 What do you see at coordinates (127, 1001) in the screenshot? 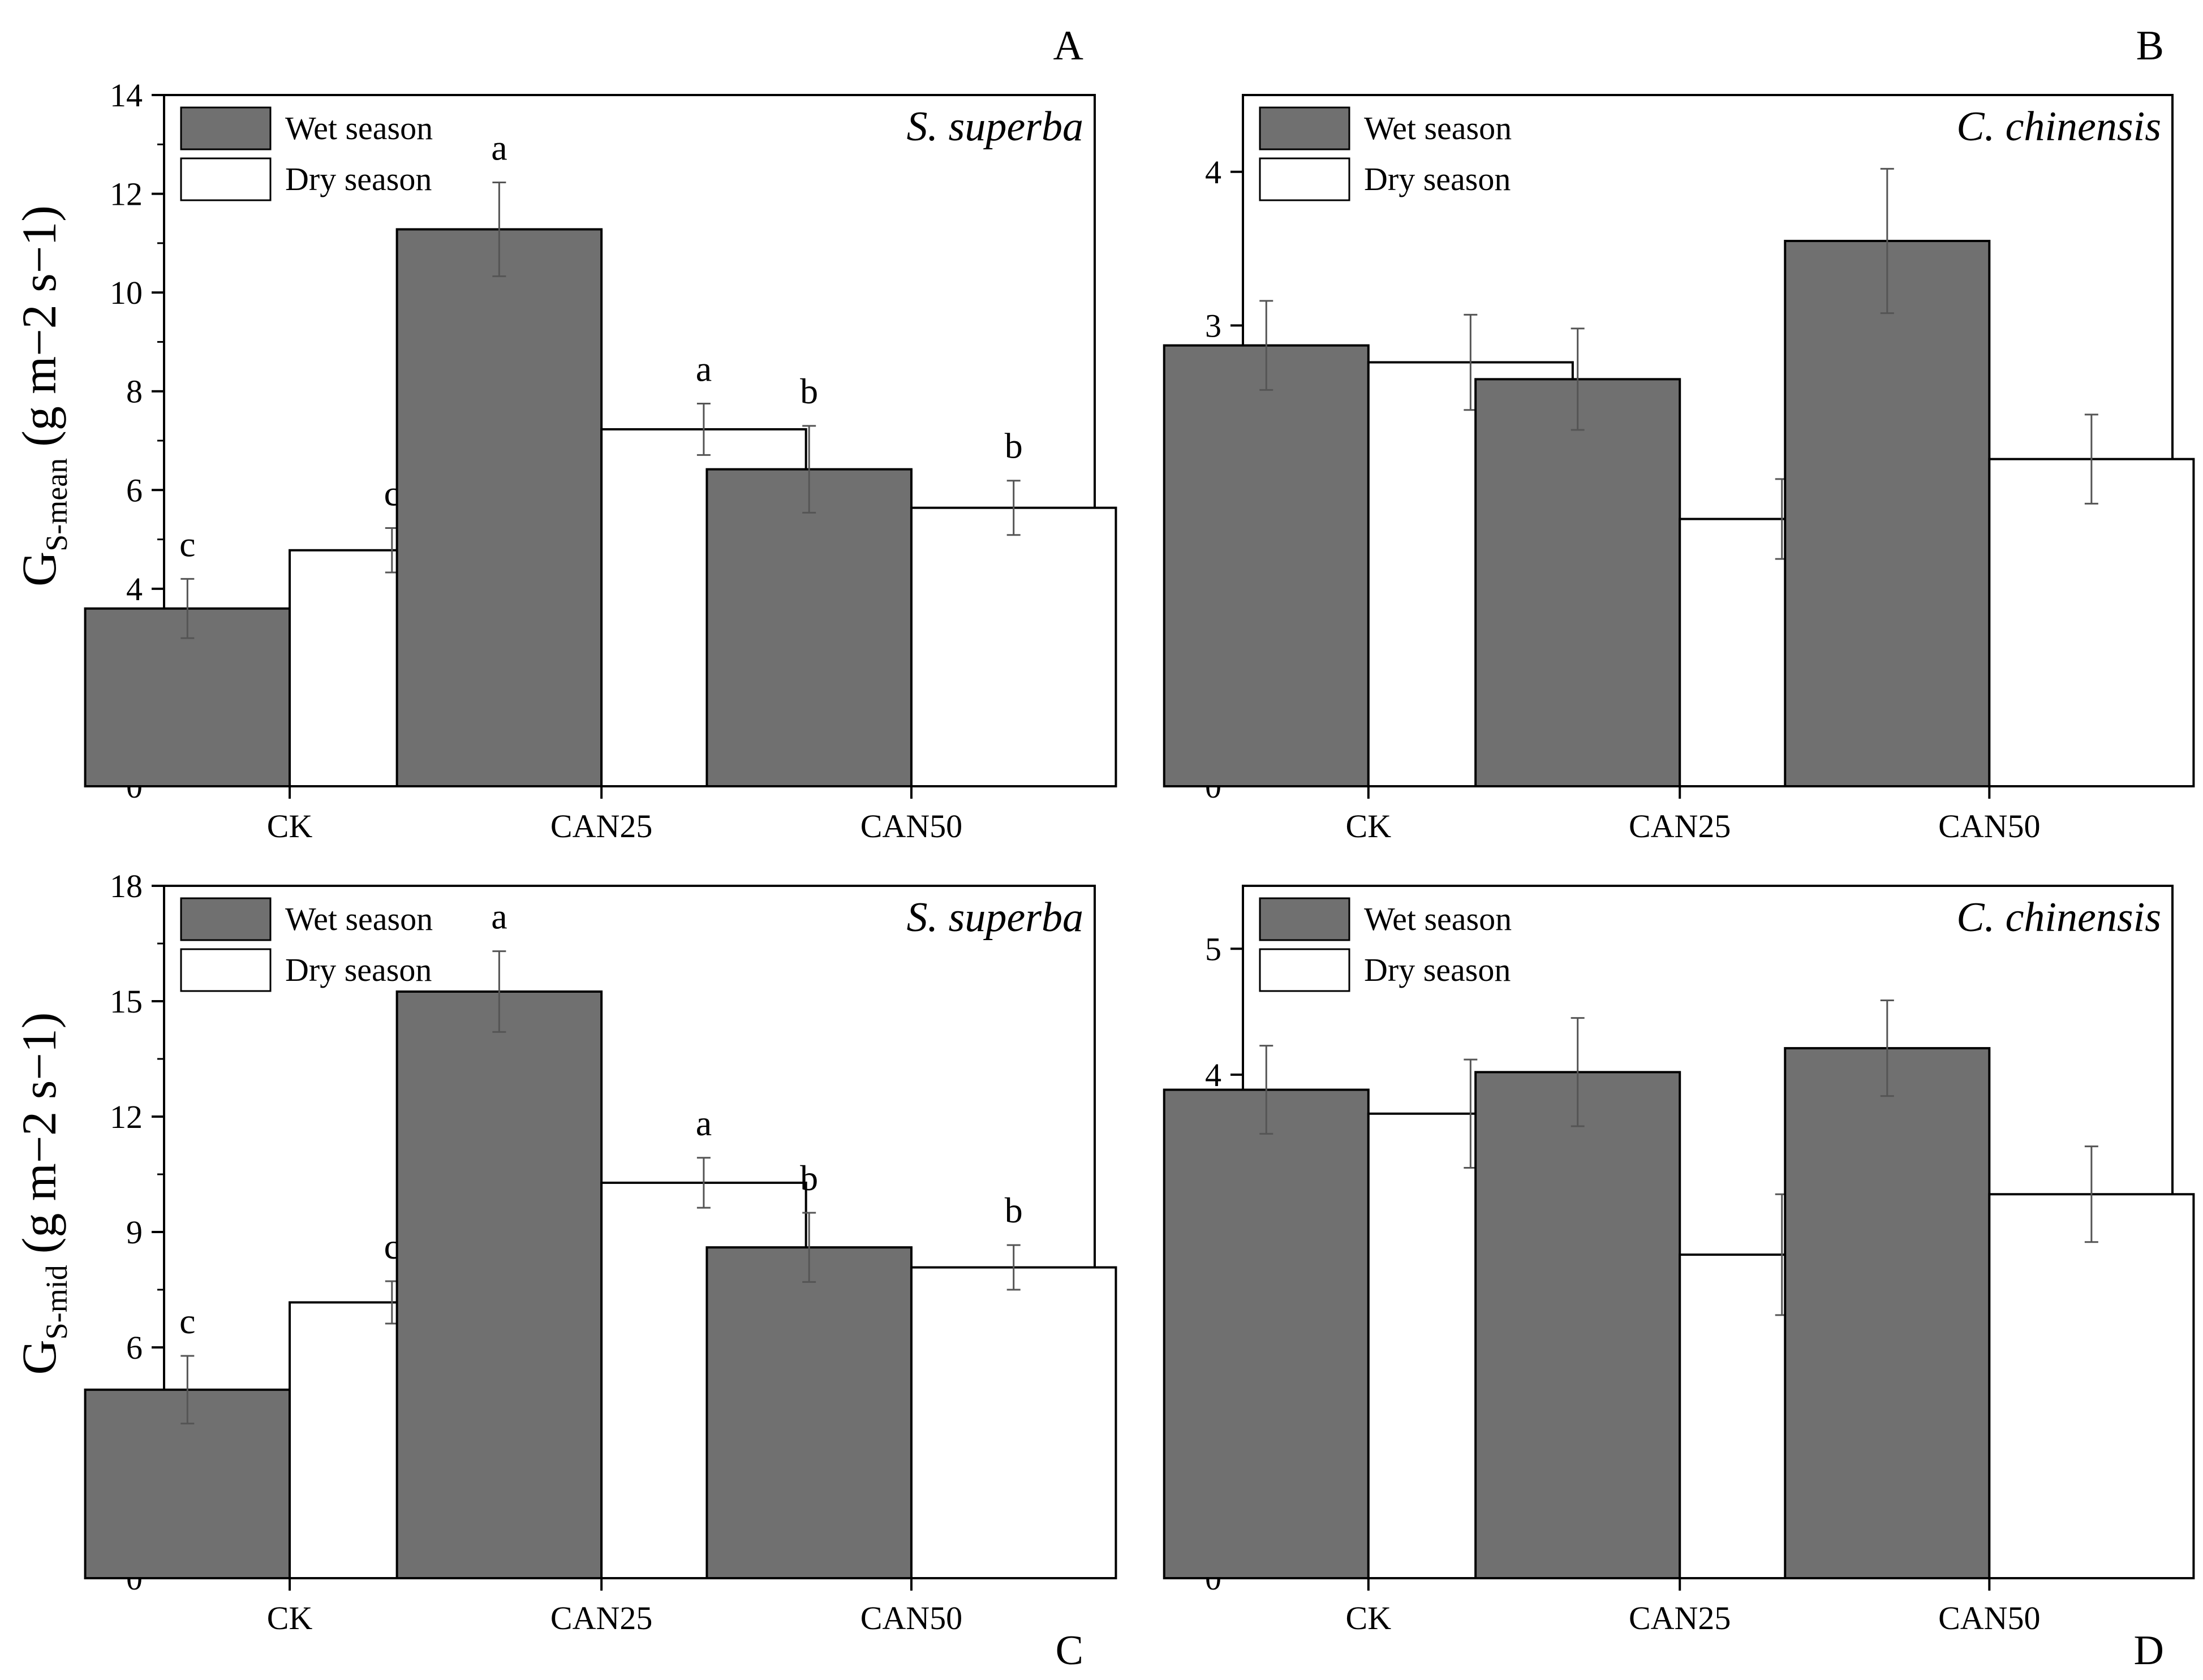
I see `y-tick-label: 15` at bounding box center [127, 1001].